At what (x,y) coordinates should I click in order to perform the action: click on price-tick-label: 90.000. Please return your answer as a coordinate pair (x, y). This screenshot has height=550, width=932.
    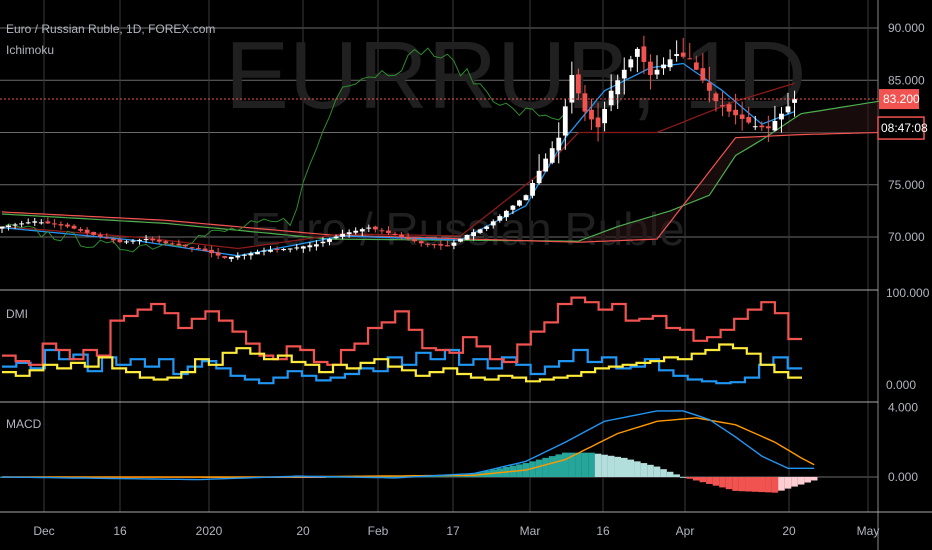
    Looking at the image, I should click on (906, 28).